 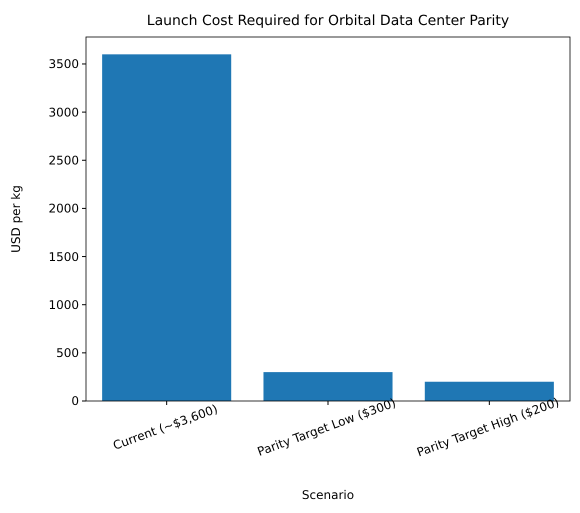 What do you see at coordinates (63, 64) in the screenshot?
I see `y-tick-label: 3500` at bounding box center [63, 64].